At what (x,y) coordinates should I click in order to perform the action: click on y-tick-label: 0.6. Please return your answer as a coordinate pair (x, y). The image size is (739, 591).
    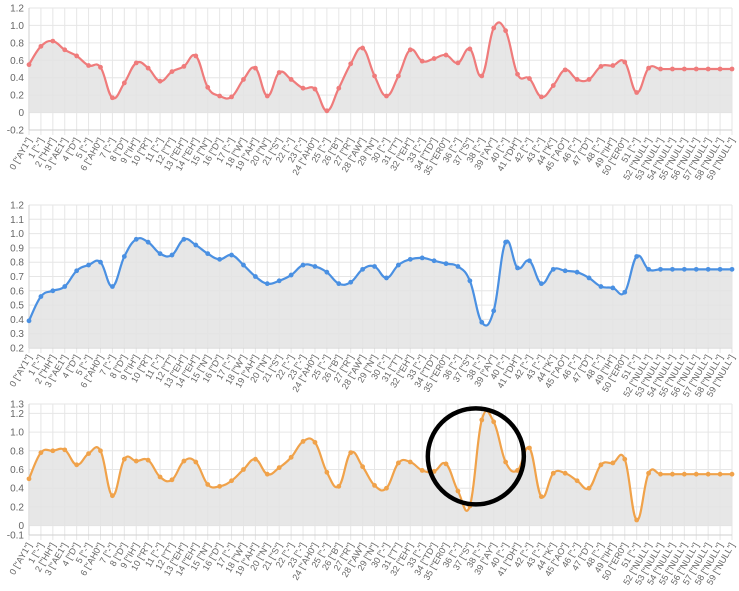
    Looking at the image, I should click on (17, 61).